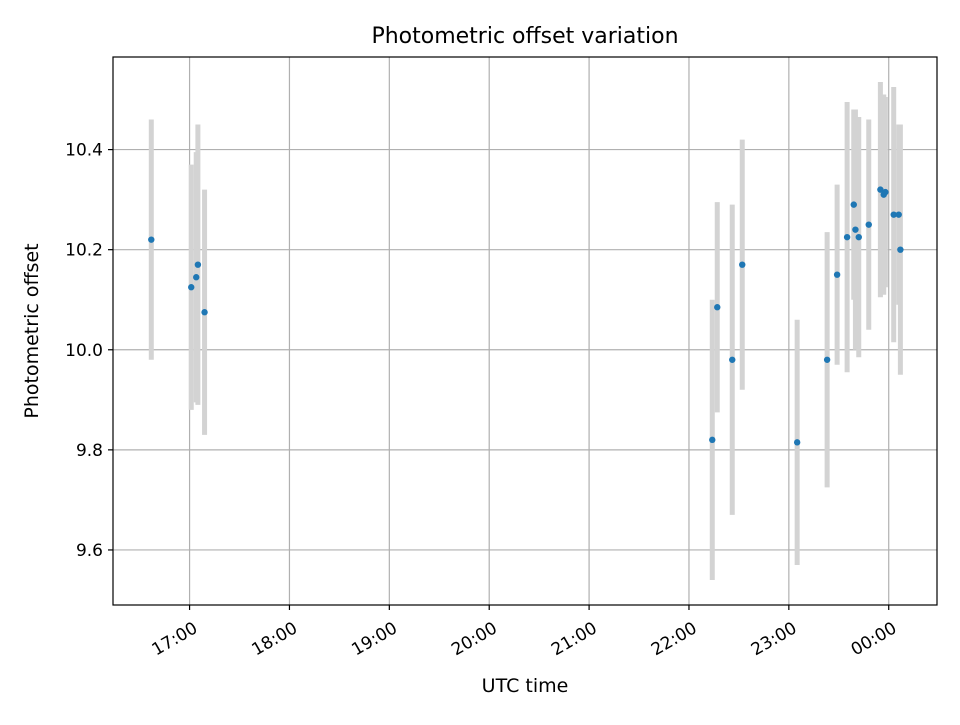  I want to click on y-tick-label: 10.0, so click(84, 351).